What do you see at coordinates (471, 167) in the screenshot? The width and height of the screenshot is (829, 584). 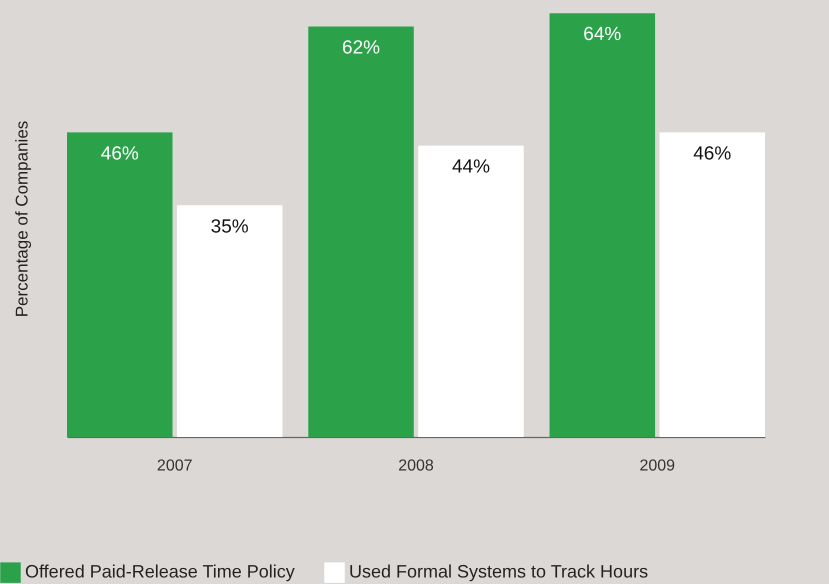 I see `data-label: 44%` at bounding box center [471, 167].